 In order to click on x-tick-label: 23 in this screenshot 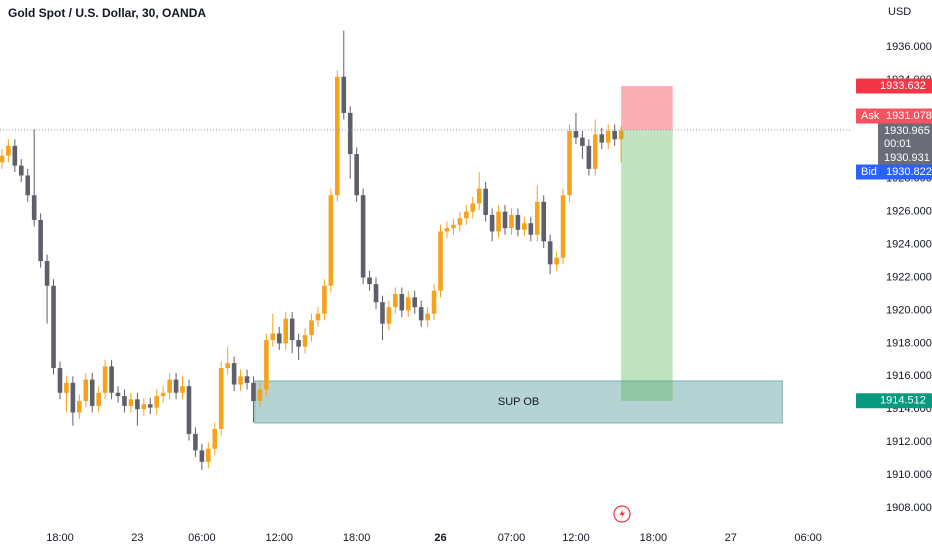, I will do `click(137, 538)`.